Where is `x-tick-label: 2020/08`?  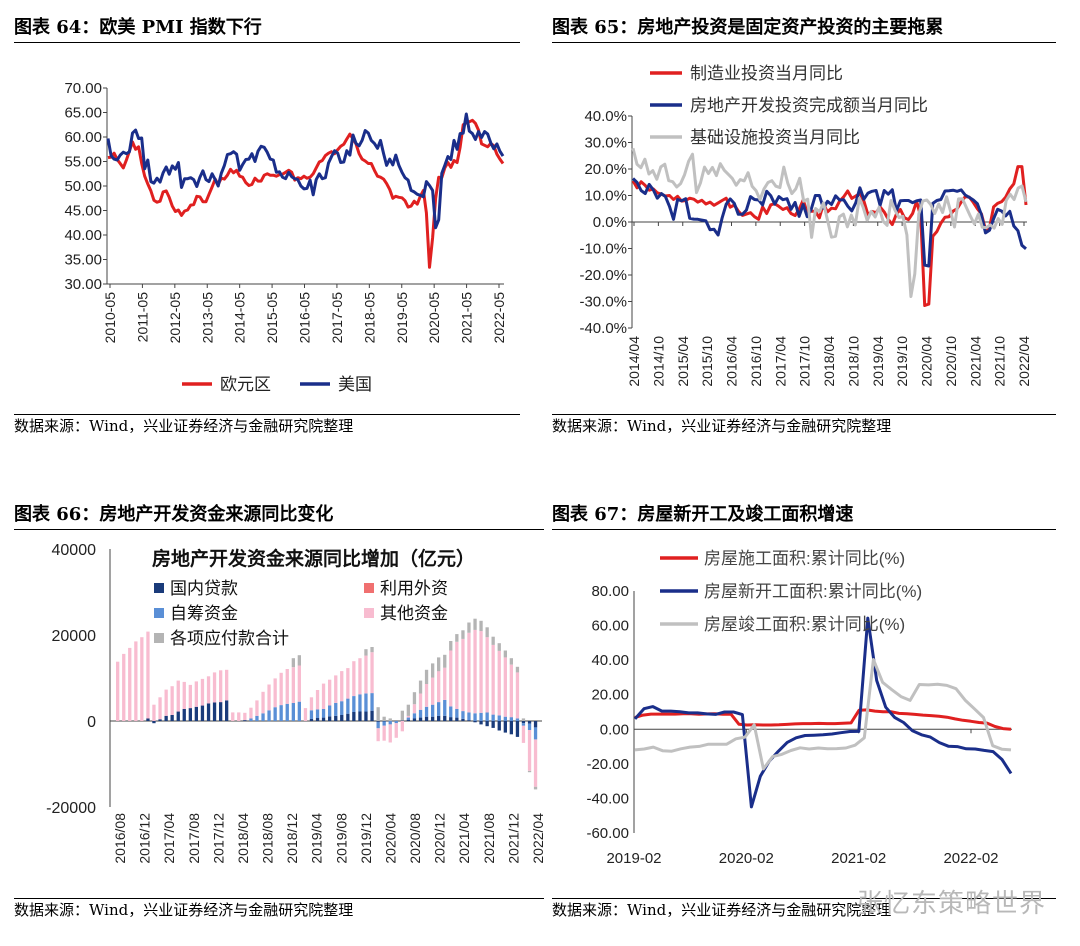 x-tick-label: 2020/08 is located at coordinates (415, 838).